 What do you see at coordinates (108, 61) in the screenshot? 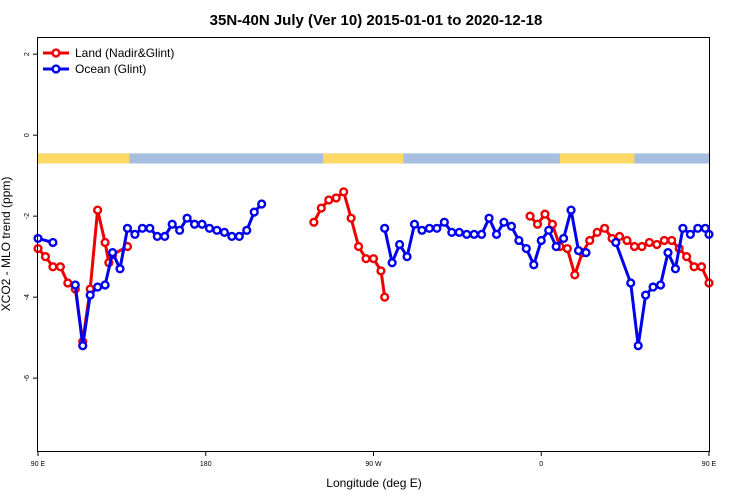
I see `legend: Land (Nadir&Glint) Ocean (Glint)` at bounding box center [108, 61].